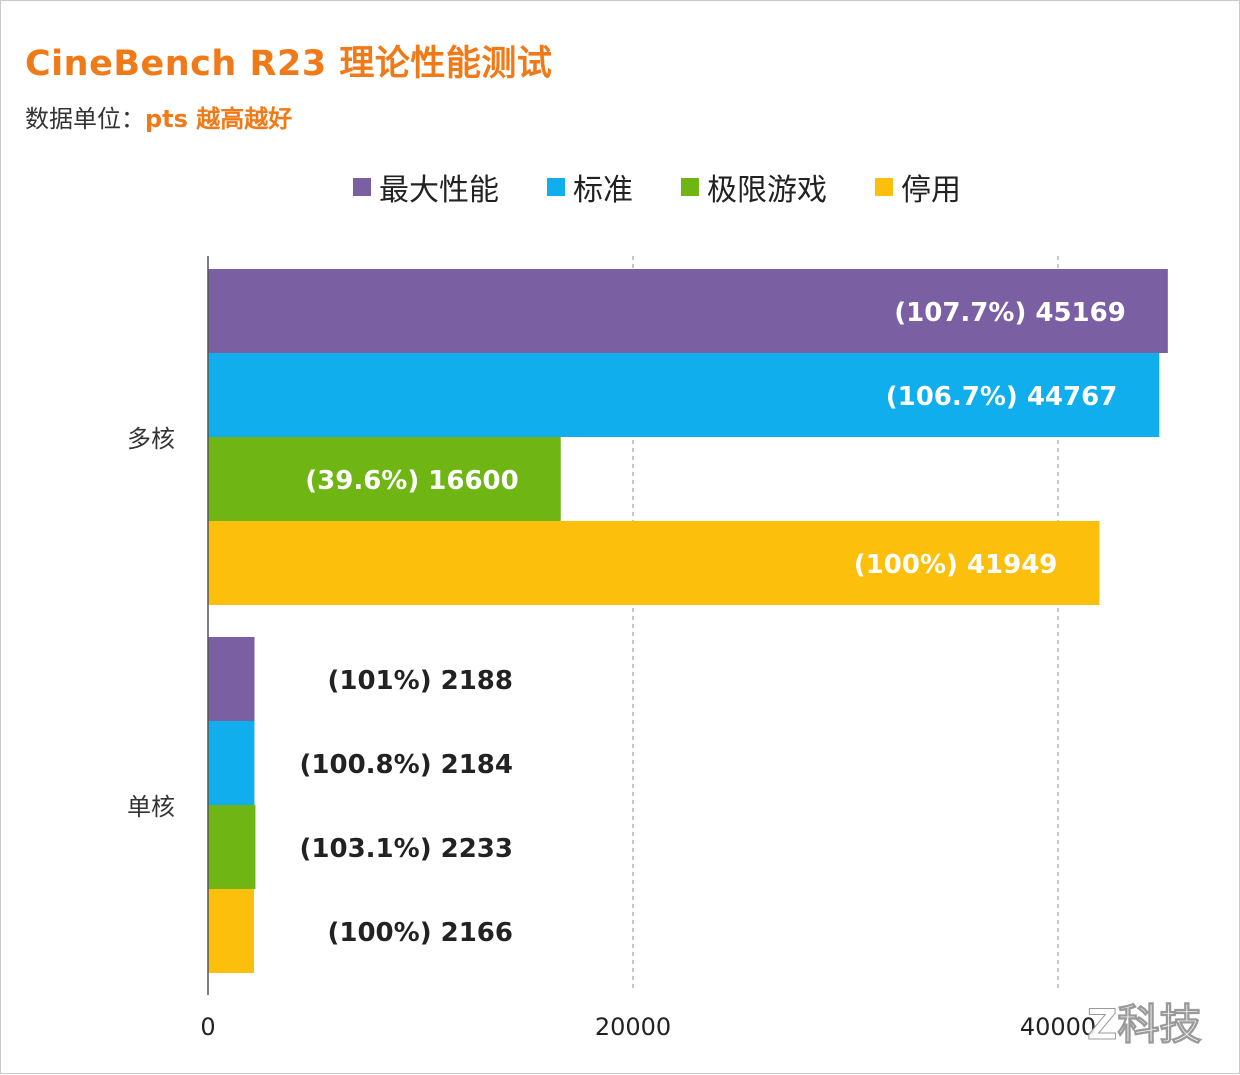 Image resolution: width=1240 pixels, height=1075 pixels. I want to click on subtitle-value: pts 越高越好, so click(219, 119).